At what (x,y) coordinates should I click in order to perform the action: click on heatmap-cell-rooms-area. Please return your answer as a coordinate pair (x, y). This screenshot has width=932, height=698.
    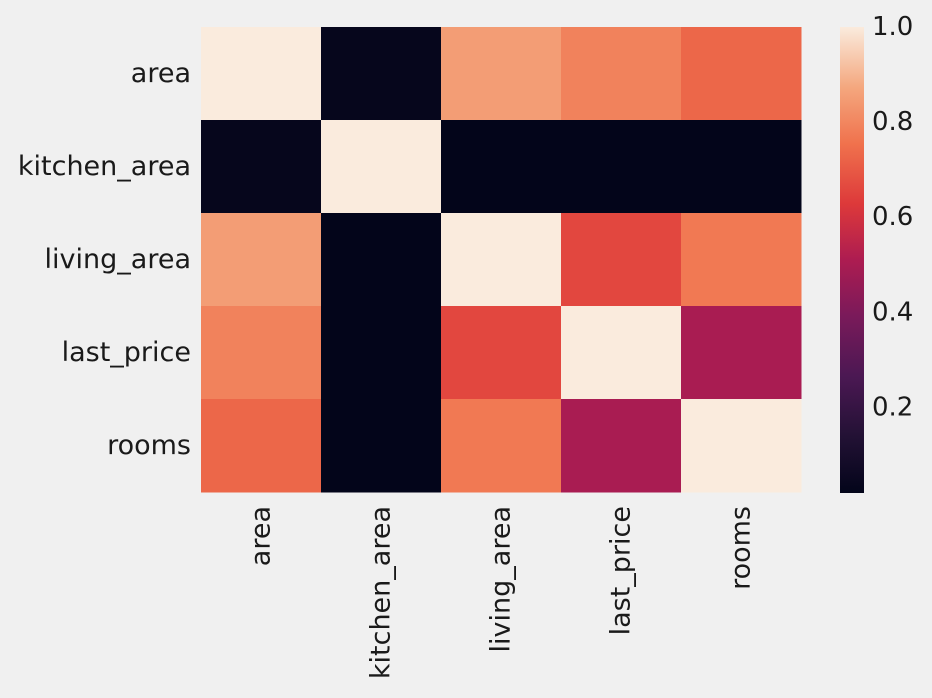
    Looking at the image, I should click on (261, 446).